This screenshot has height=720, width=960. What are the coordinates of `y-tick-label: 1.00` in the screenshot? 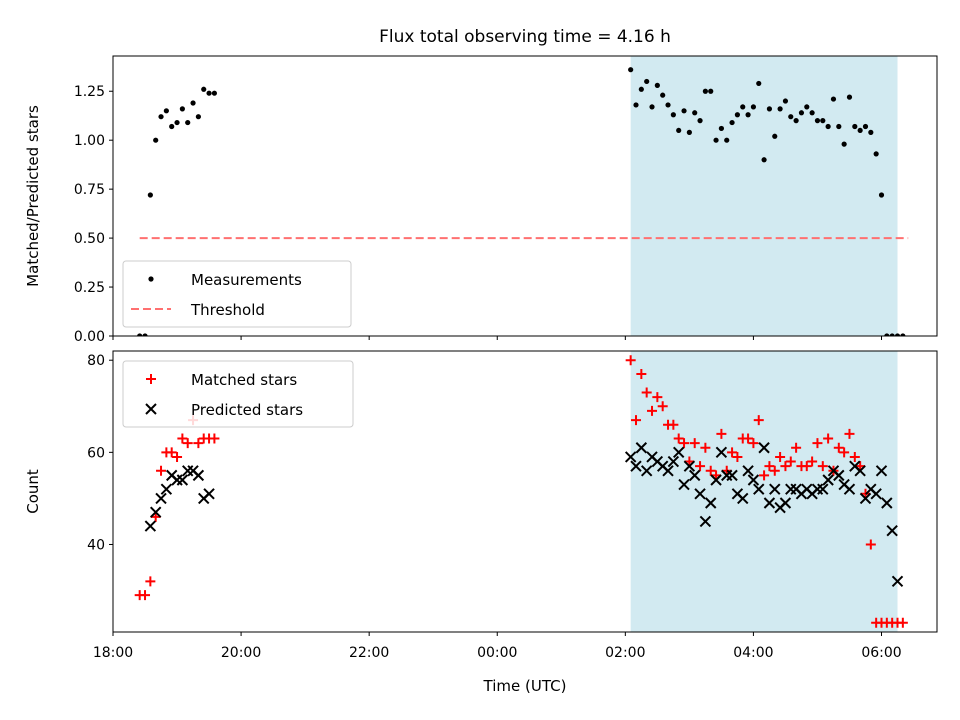 It's located at (89, 141).